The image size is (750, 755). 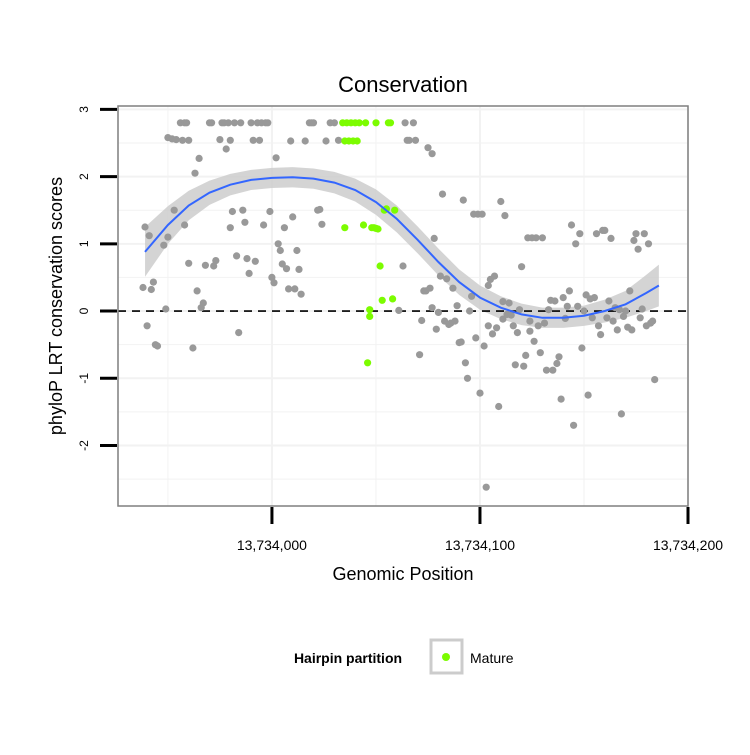 I want to click on legend-mature-swatch, so click(x=446, y=657).